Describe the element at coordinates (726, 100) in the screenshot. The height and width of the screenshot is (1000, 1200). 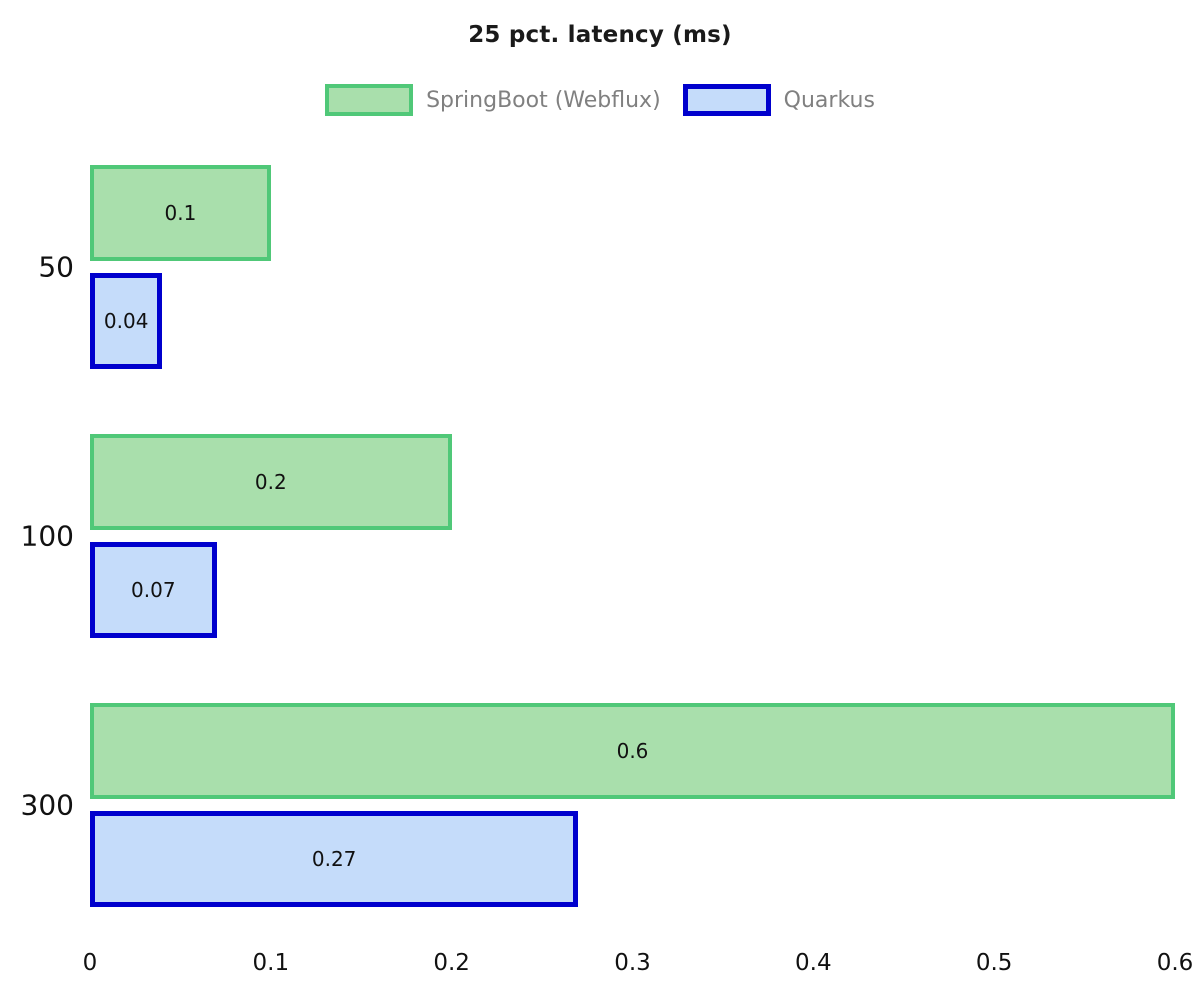
I see `legend-swatch-quarkus` at that location.